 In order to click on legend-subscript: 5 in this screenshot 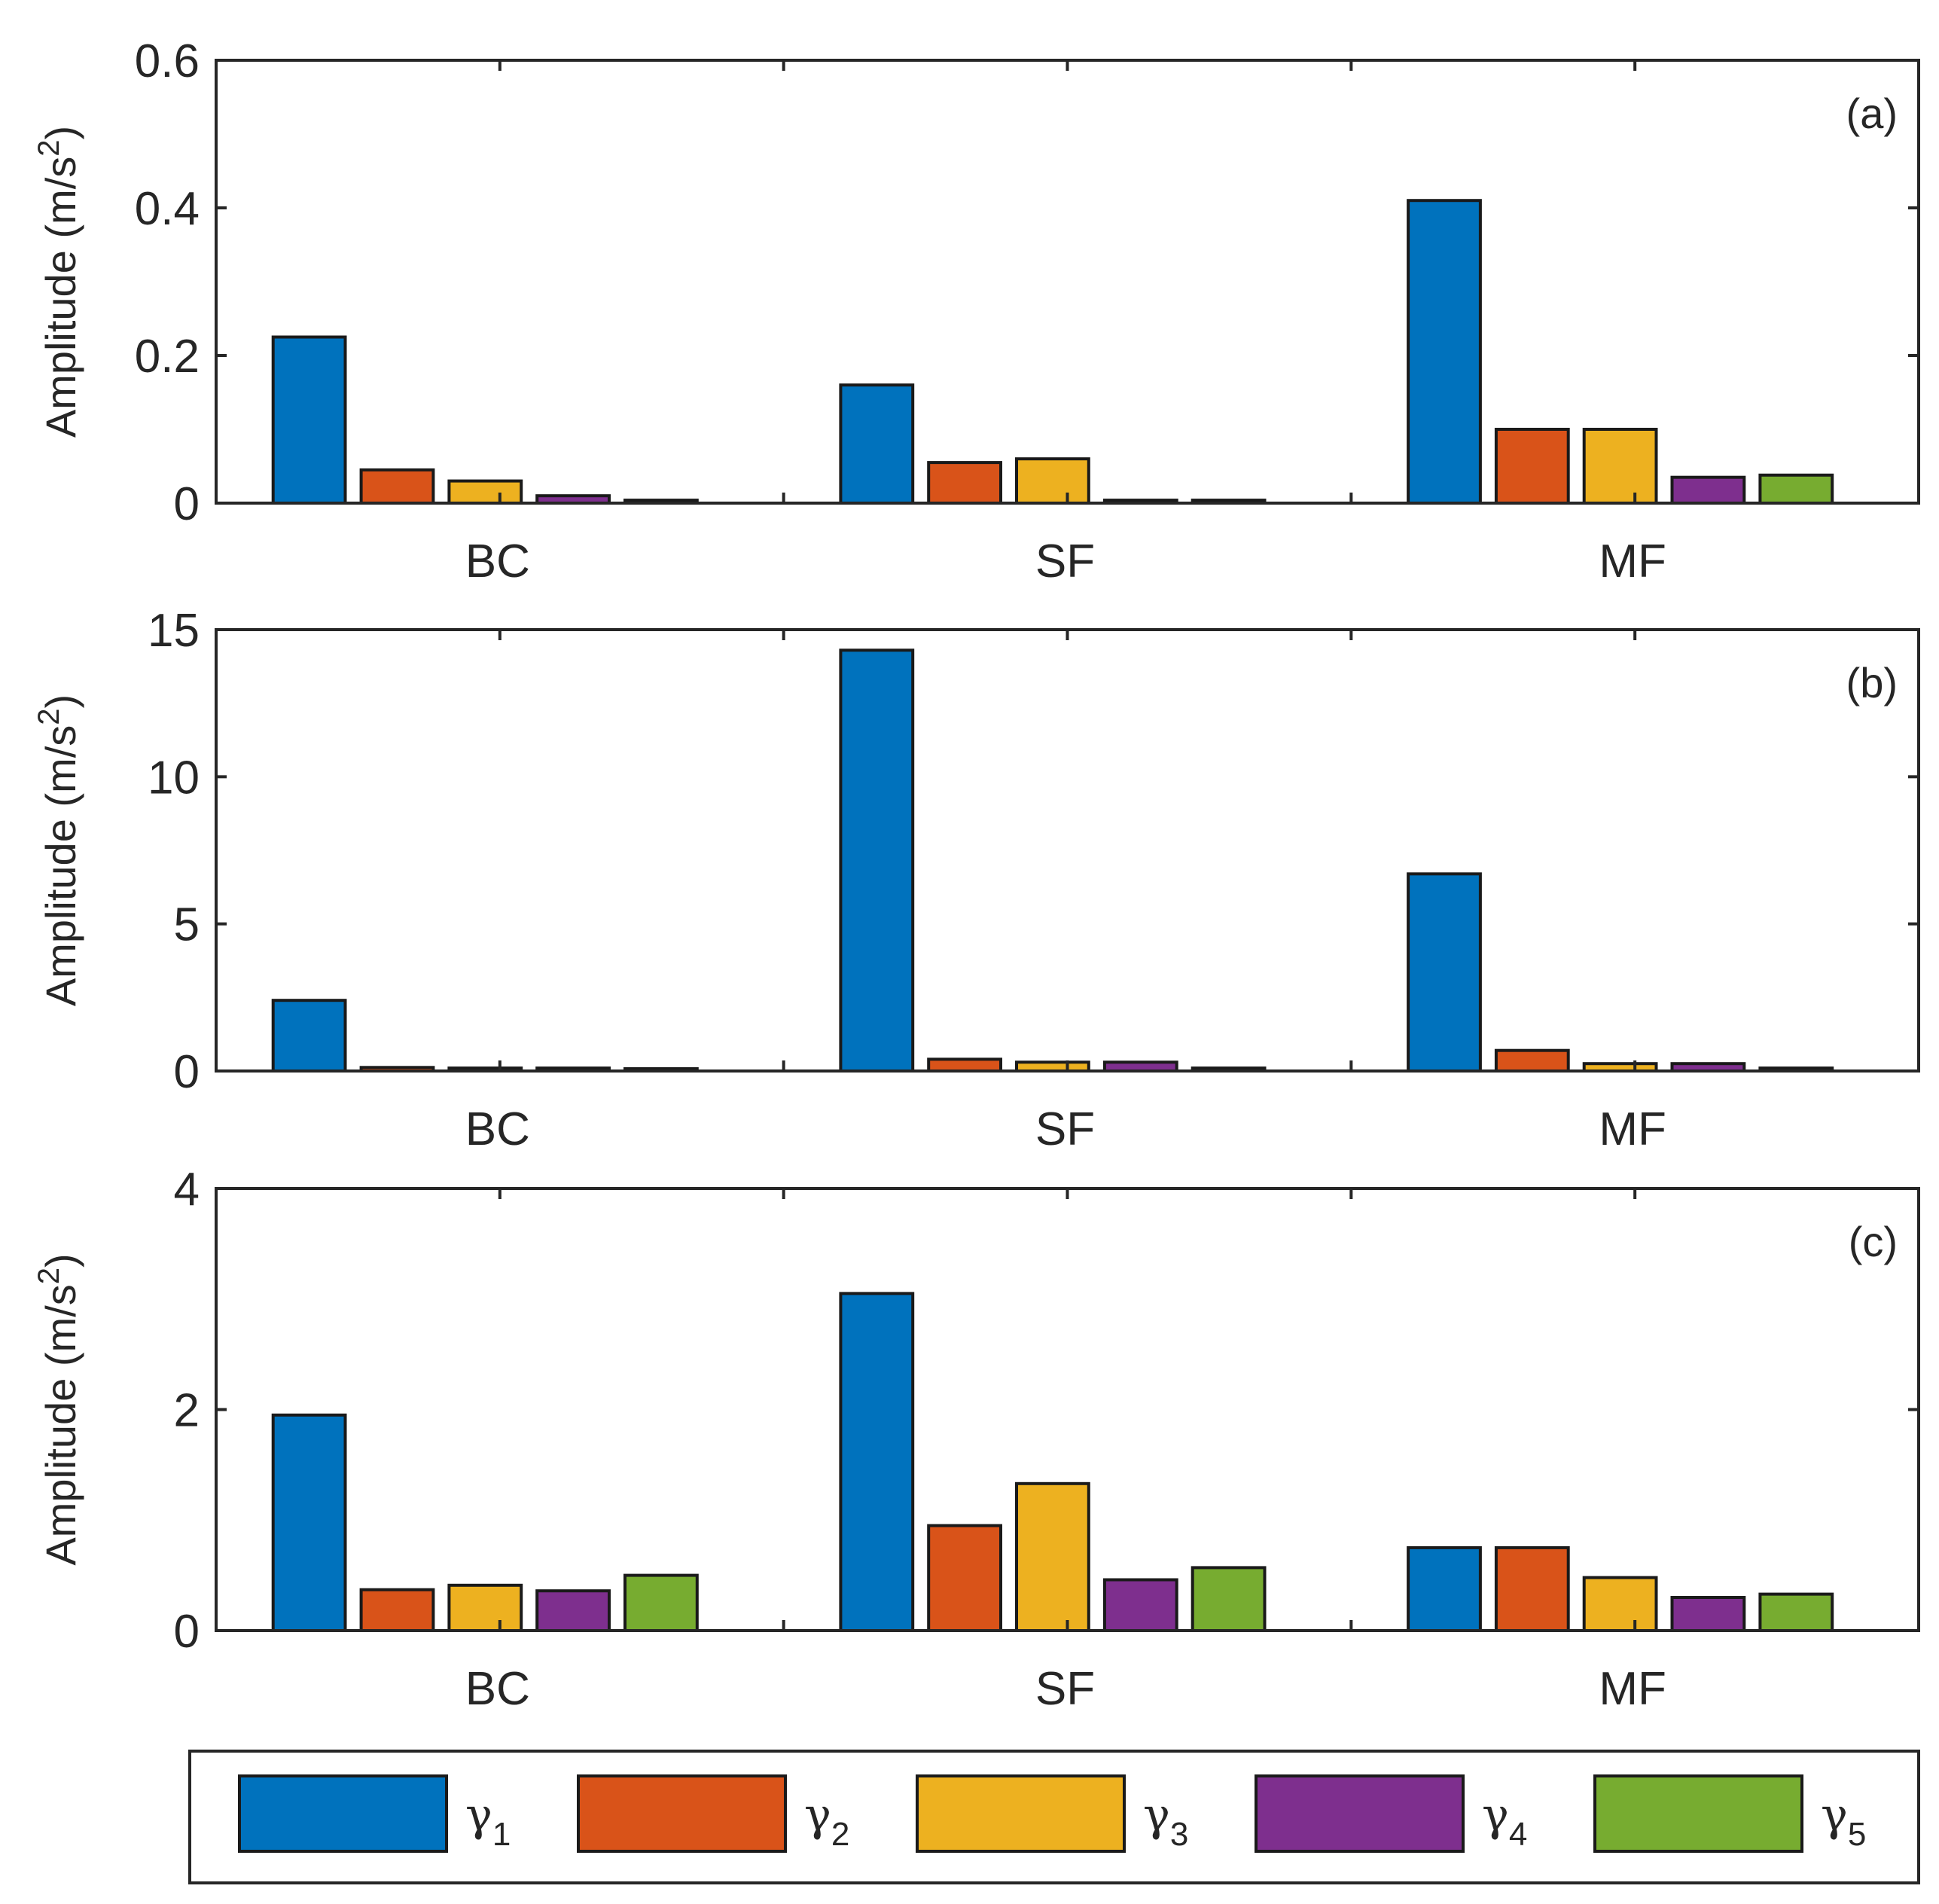, I will do `click(1857, 1834)`.